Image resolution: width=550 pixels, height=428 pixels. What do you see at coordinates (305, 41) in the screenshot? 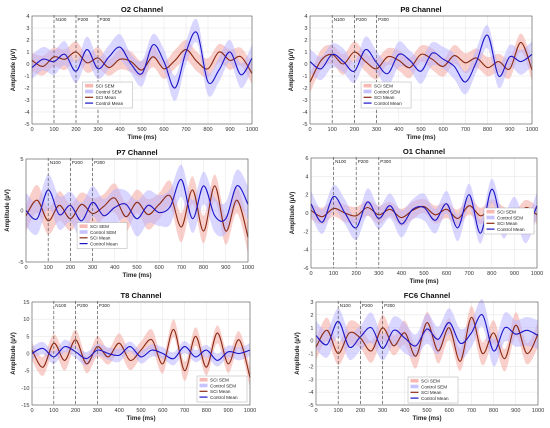
I see `y-tick-label: 2` at bounding box center [305, 41].